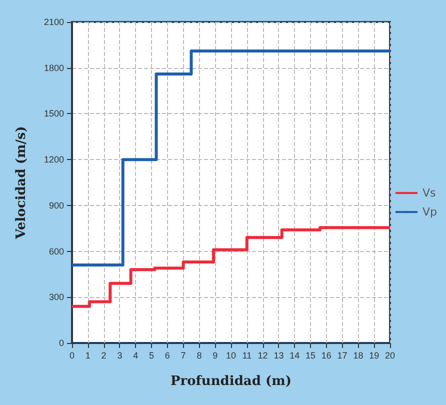 The height and width of the screenshot is (405, 446). I want to click on x-tick-label: 3, so click(119, 355).